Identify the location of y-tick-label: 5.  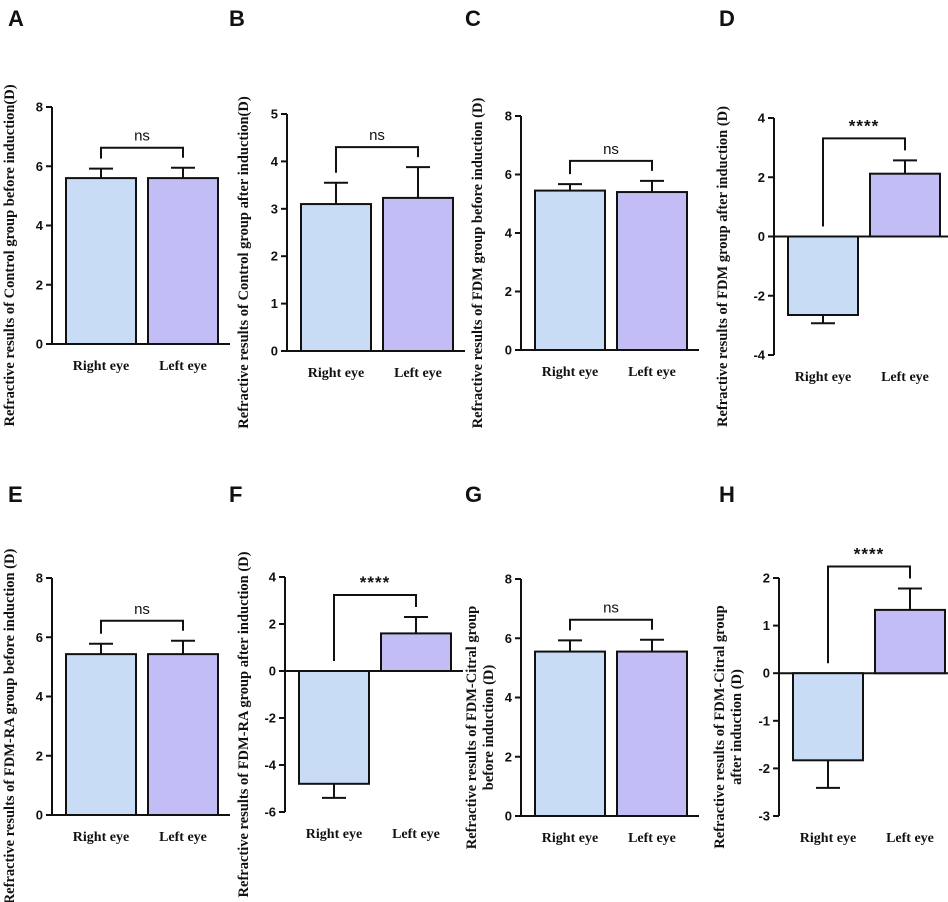
(274, 114).